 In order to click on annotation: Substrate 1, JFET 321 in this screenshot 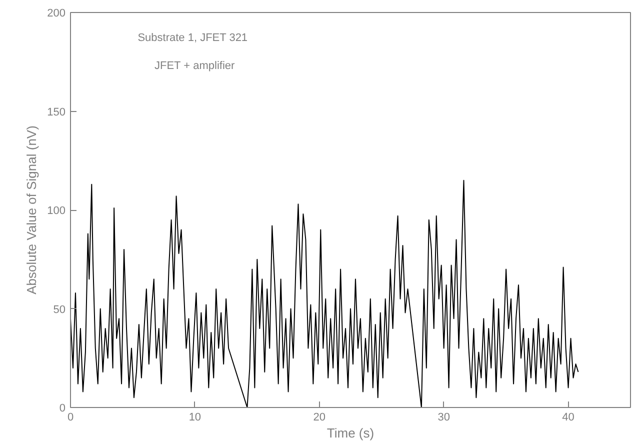, I will do `click(193, 38)`.